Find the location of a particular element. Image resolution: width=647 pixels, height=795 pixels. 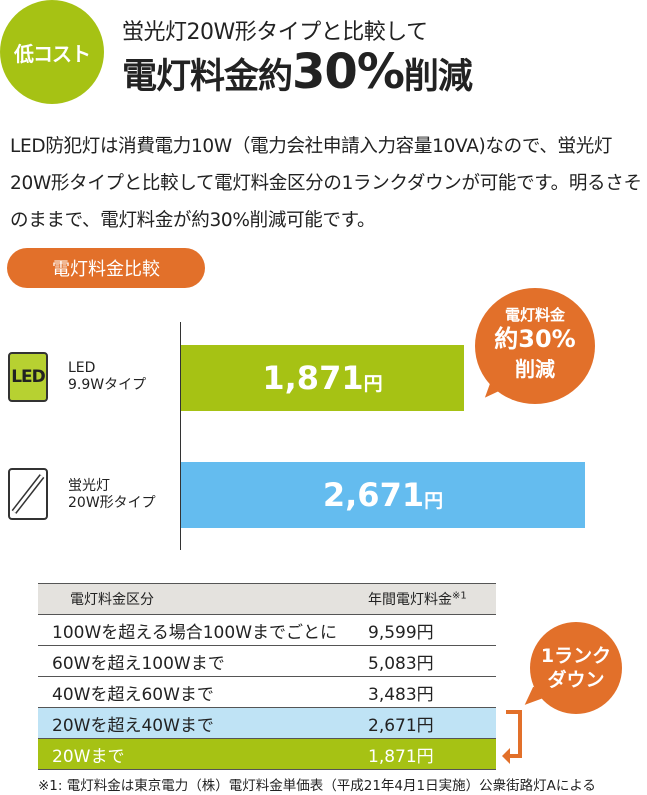

table-row: 60Wを超え100Wまで 5,083円 is located at coordinates (267, 661).